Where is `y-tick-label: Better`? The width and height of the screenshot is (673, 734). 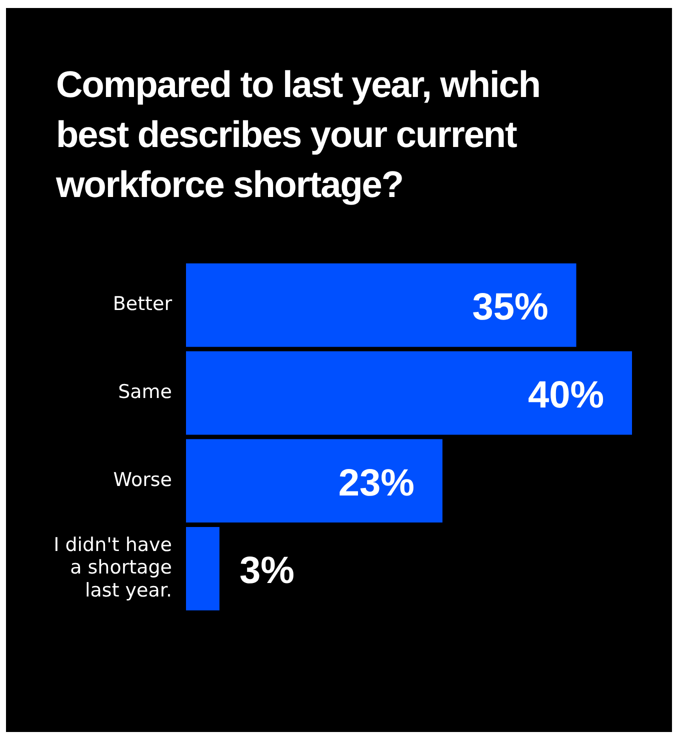
y-tick-label: Better is located at coordinates (142, 304).